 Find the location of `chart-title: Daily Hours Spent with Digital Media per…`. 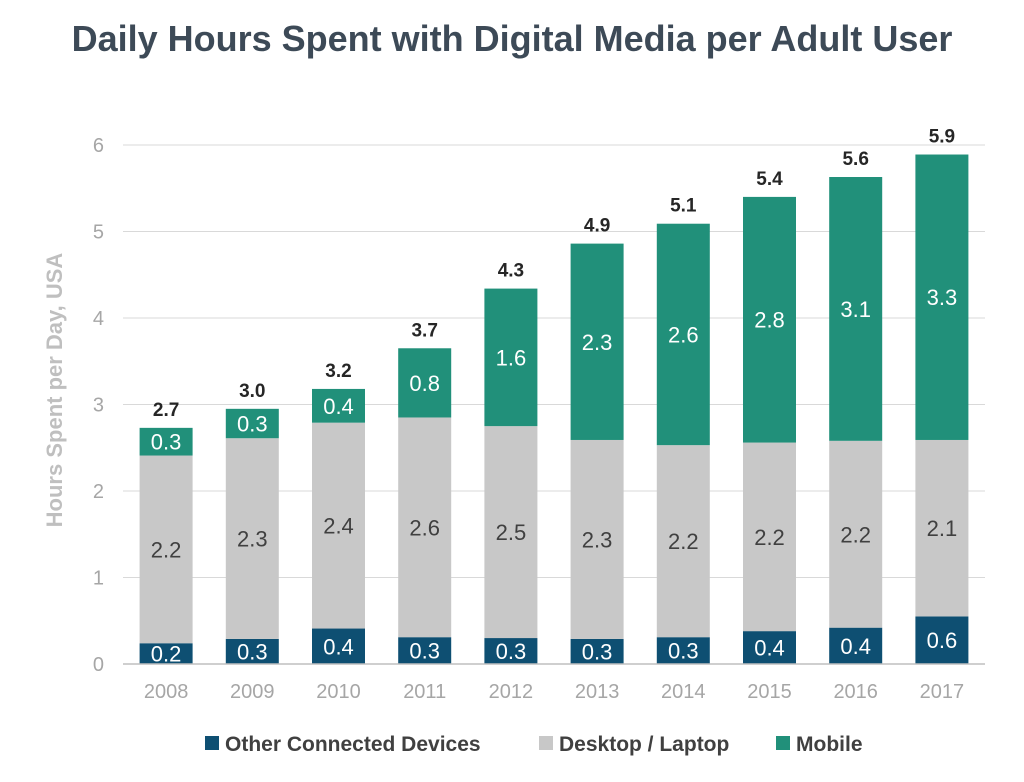

chart-title: Daily Hours Spent with Digital Media per… is located at coordinates (512, 38).